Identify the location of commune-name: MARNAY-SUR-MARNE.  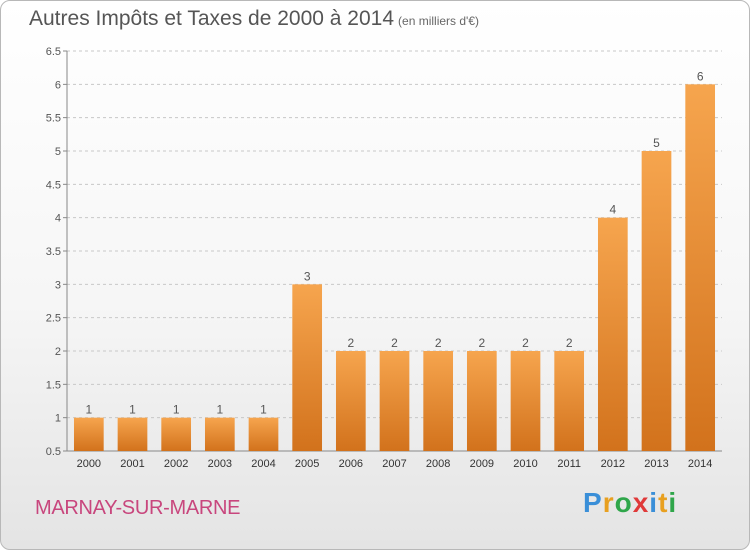
(138, 508).